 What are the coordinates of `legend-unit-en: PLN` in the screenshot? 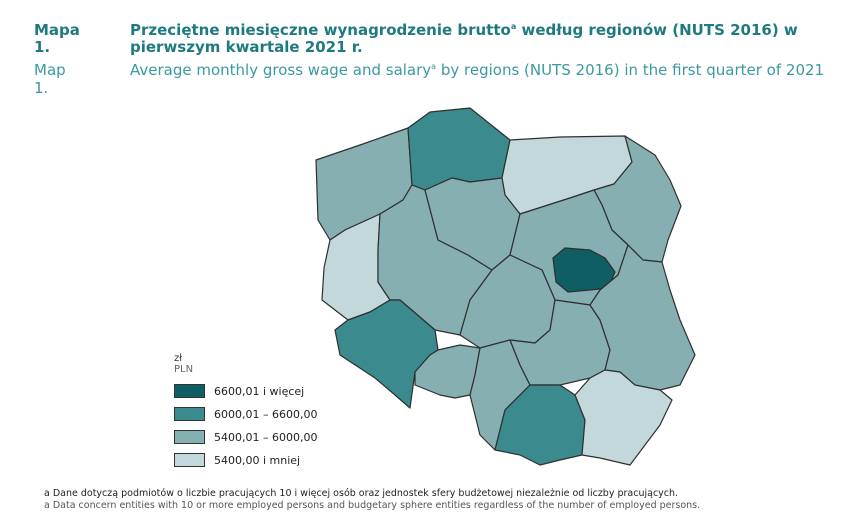 It's located at (184, 369).